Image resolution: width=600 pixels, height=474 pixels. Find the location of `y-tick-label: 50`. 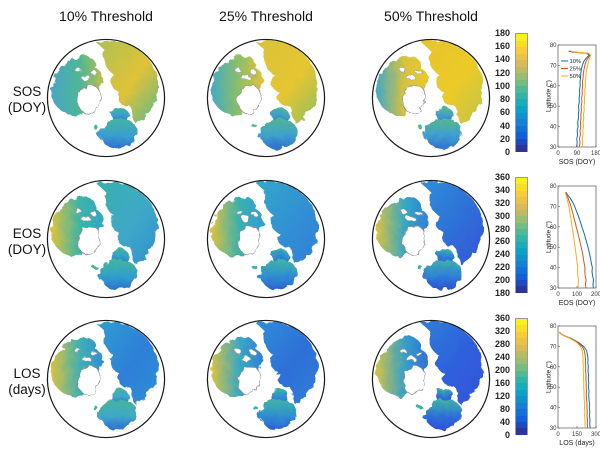

y-tick-label: 50 is located at coordinates (553, 248).